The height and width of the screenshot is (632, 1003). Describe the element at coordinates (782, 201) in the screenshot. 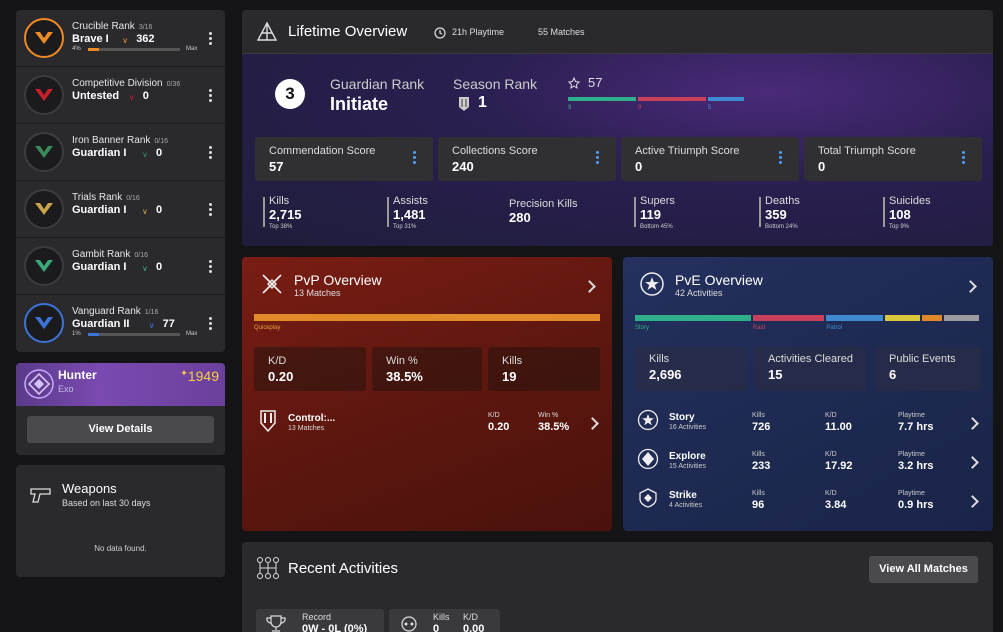

I see `stat-label: Deaths` at that location.